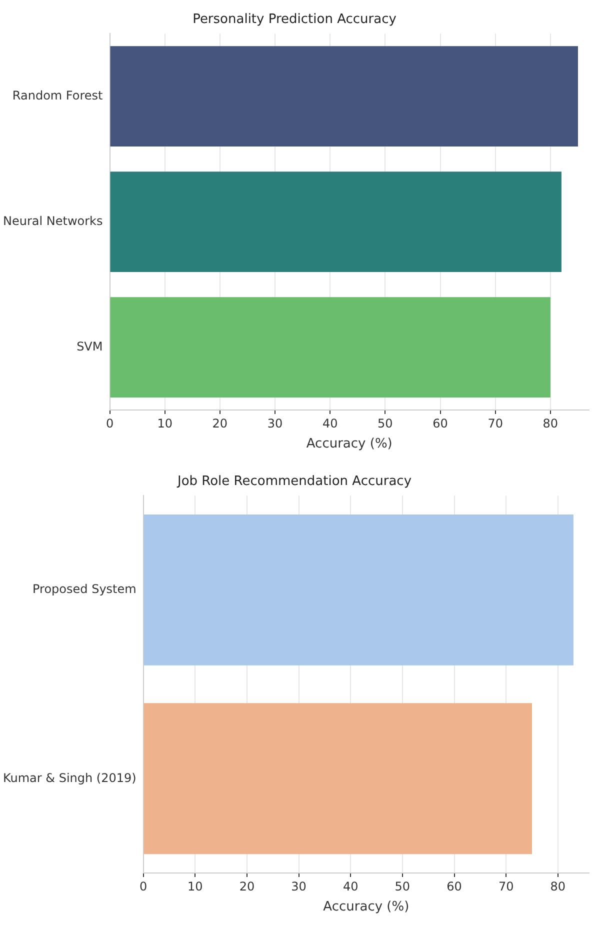 This screenshot has width=593, height=925. I want to click on y-tick-label: Neural Networks, so click(52, 221).